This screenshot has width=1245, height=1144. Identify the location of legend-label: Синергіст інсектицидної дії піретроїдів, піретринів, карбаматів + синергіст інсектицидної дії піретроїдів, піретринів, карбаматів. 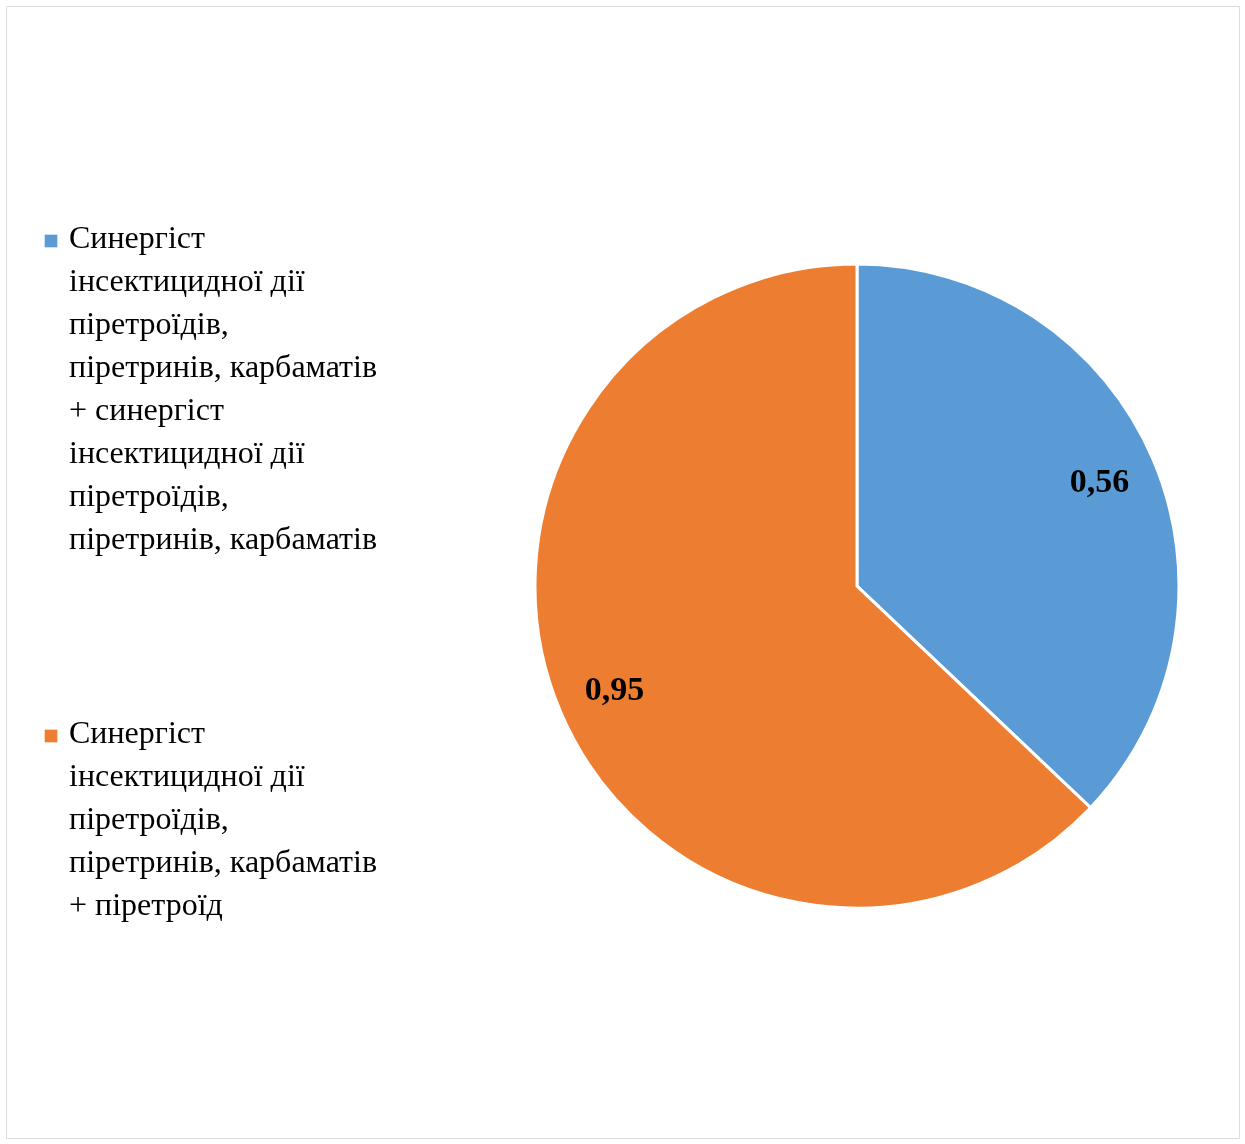
(223, 387).